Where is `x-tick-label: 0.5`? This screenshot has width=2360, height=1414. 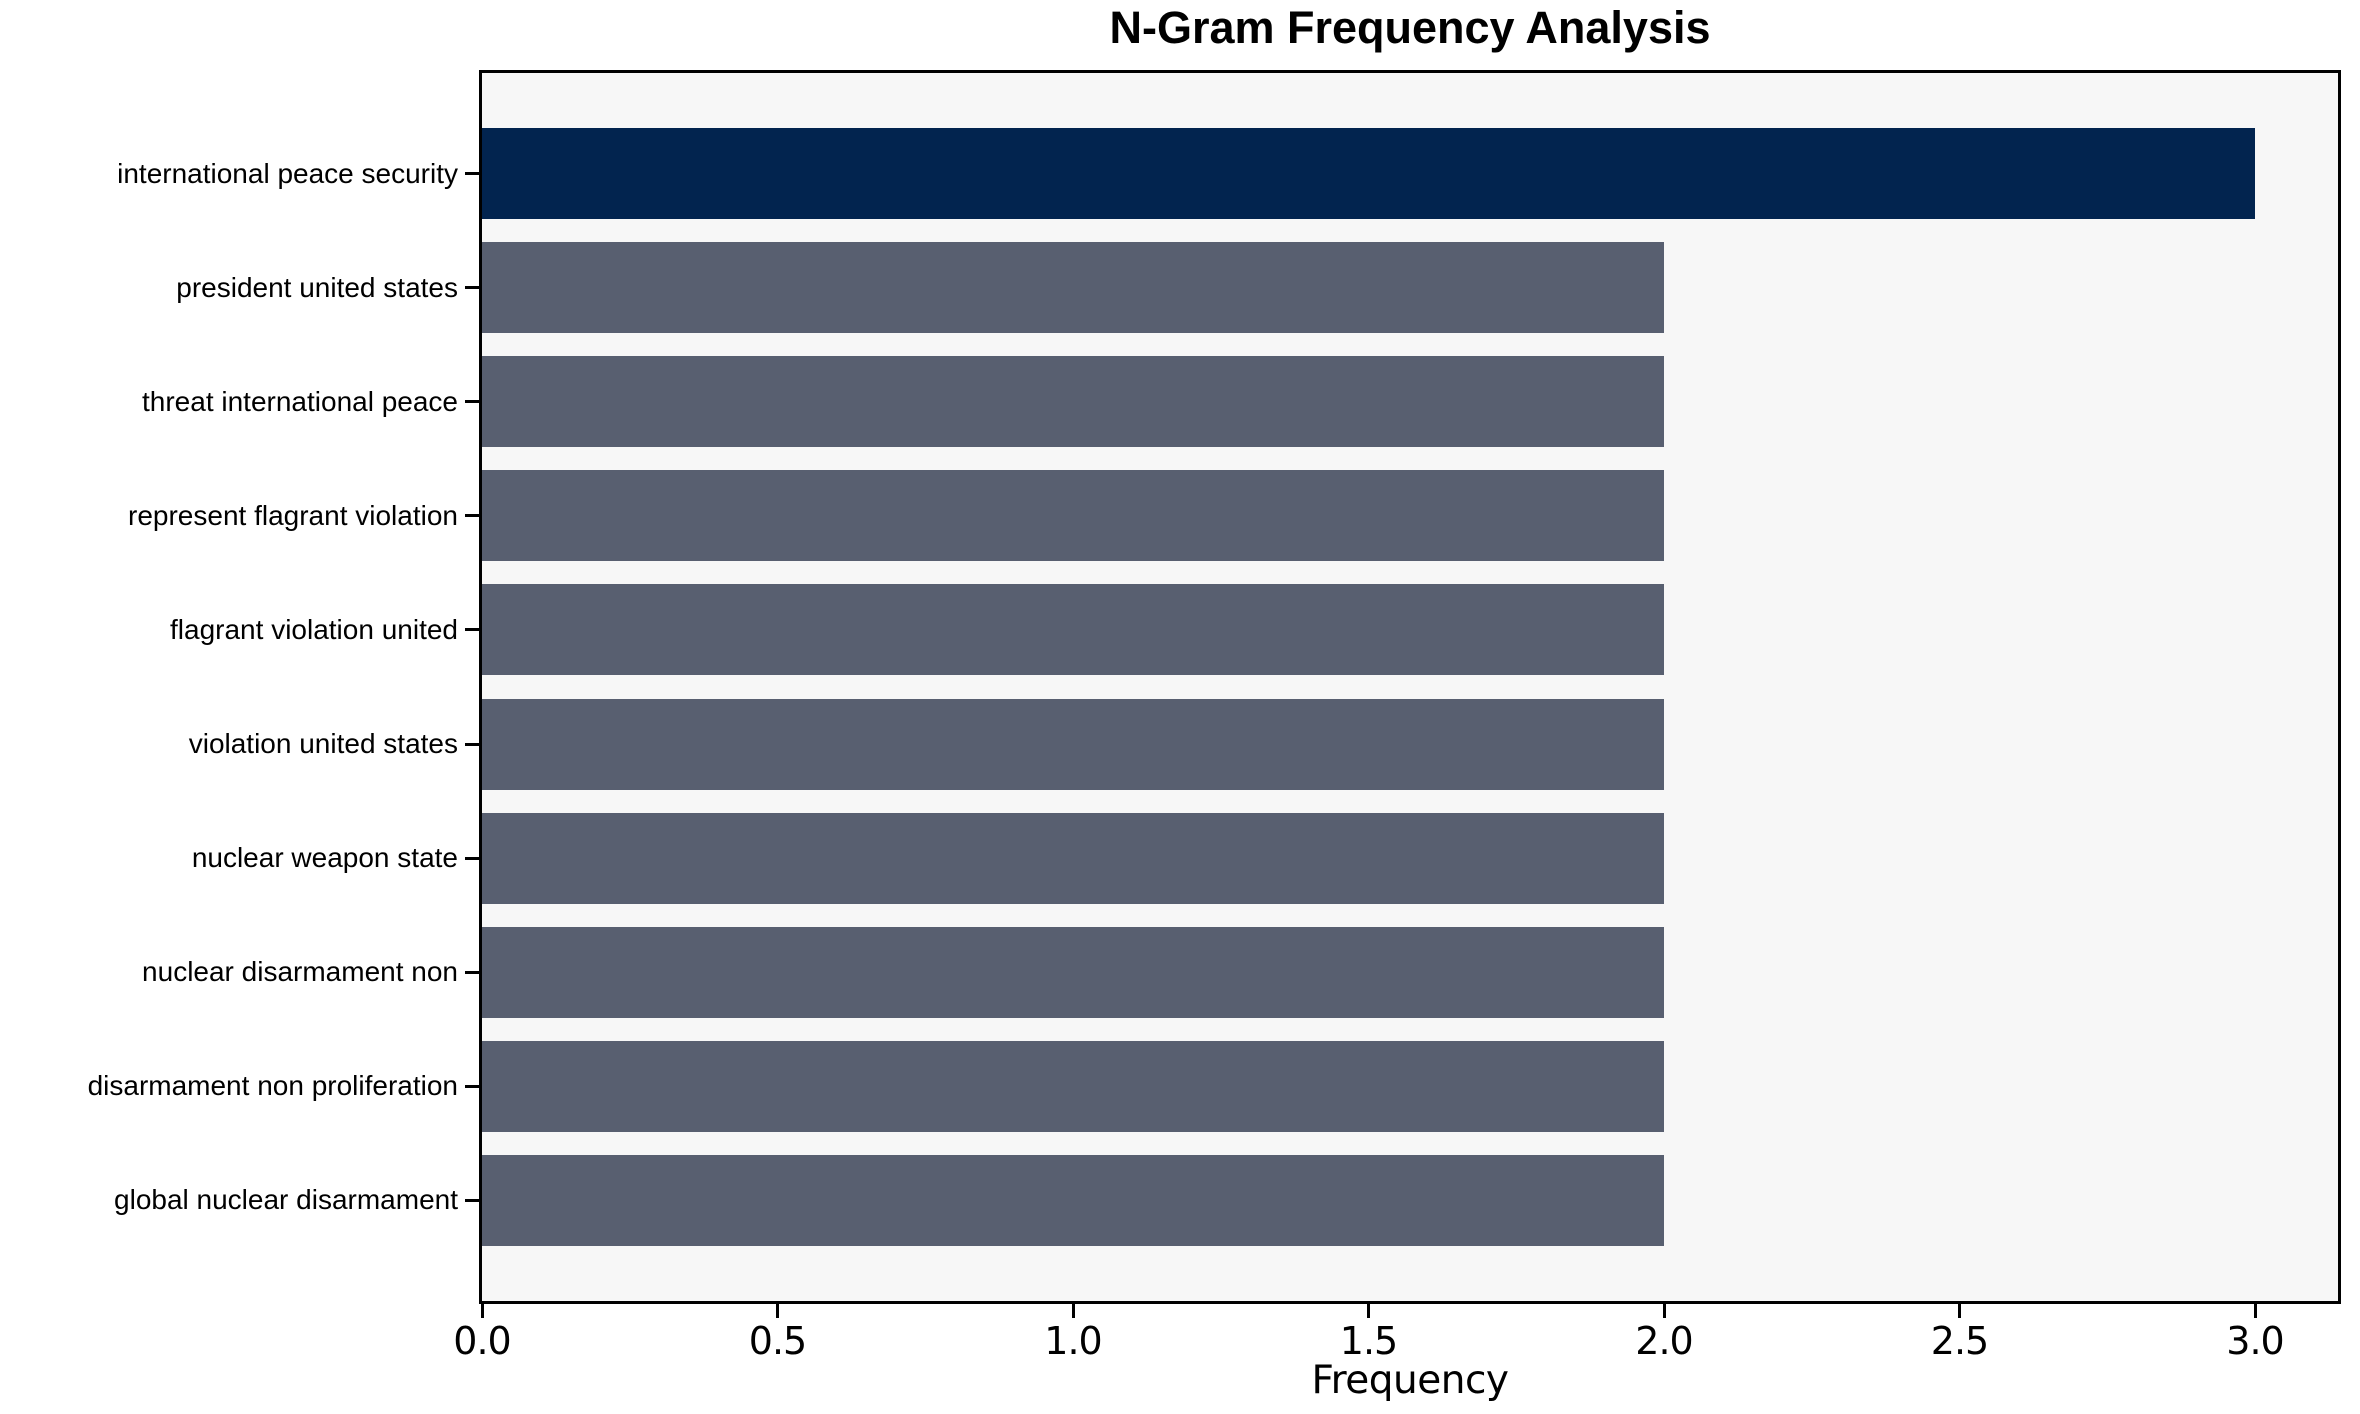
x-tick-label: 0.5 is located at coordinates (777, 1341).